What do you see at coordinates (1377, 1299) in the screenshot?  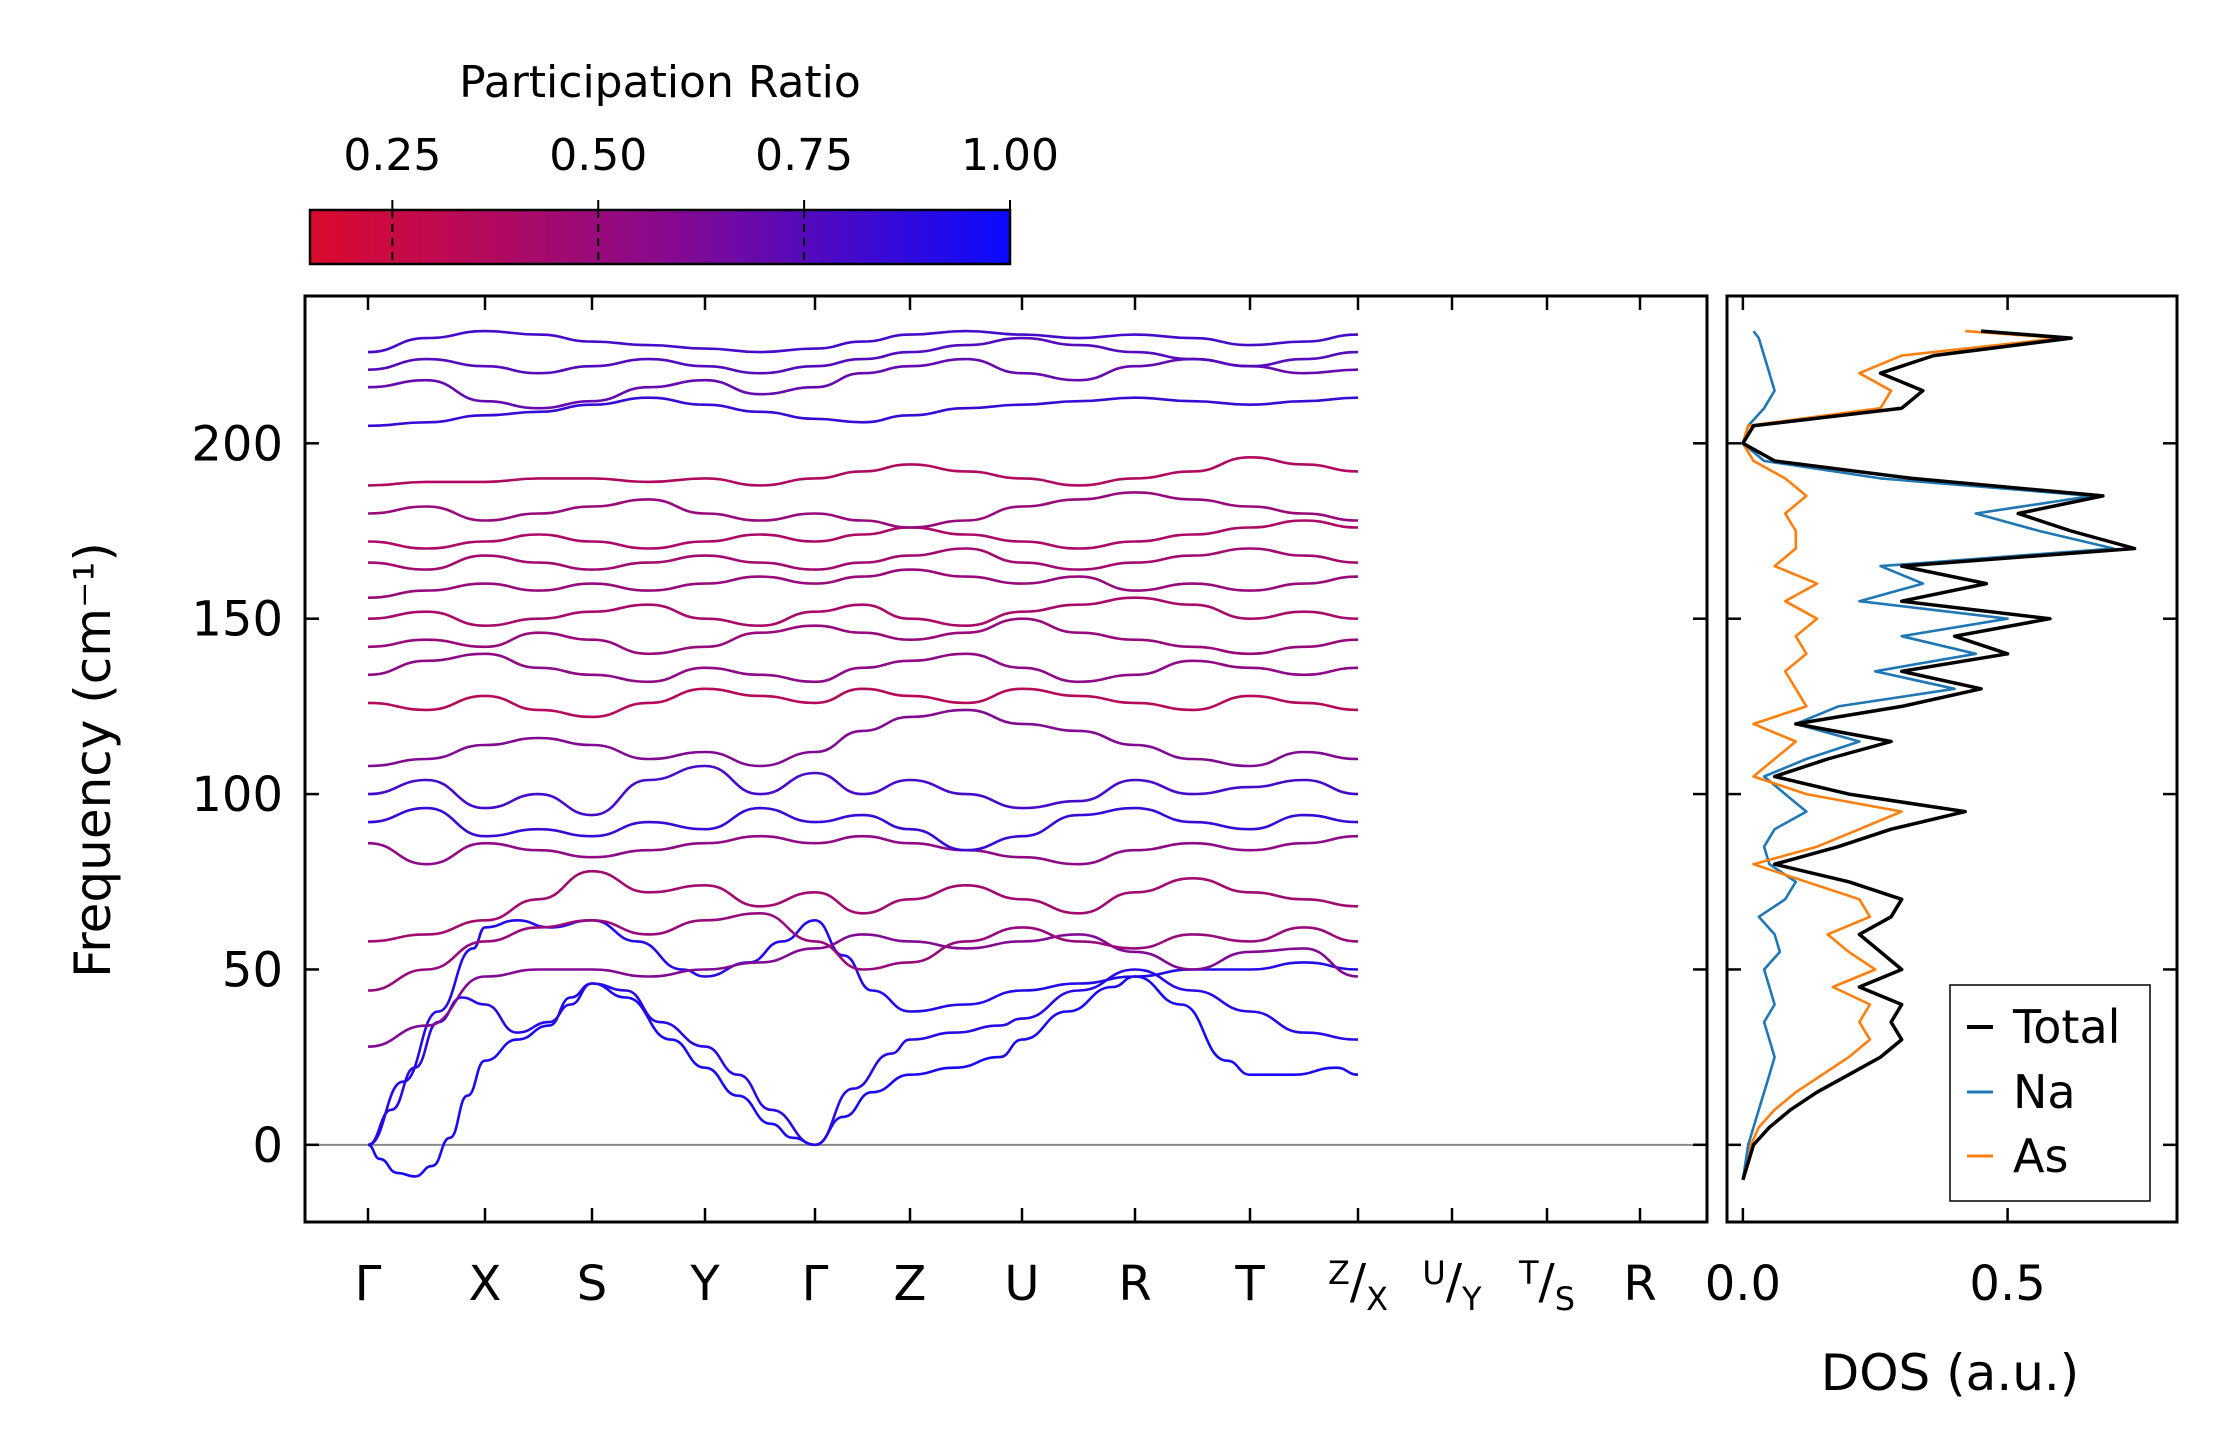 I see `high-symmetry-label-lower: X` at bounding box center [1377, 1299].